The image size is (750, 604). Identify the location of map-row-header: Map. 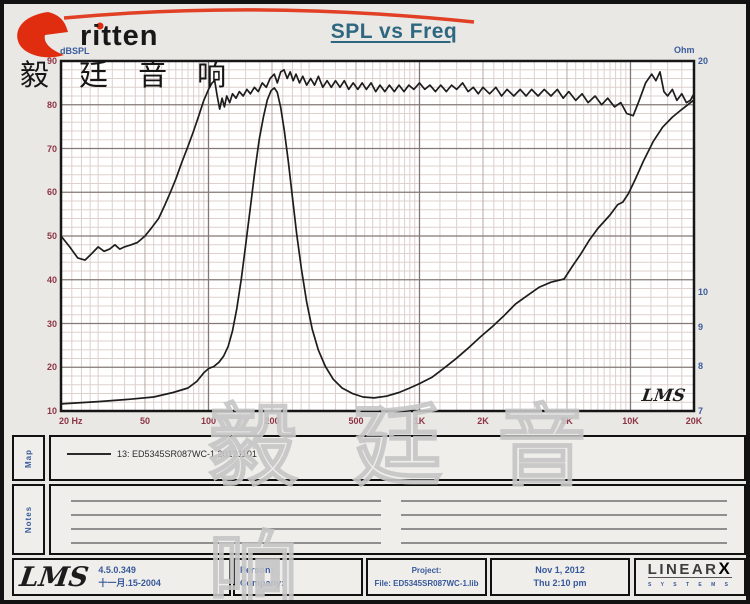
(28, 458).